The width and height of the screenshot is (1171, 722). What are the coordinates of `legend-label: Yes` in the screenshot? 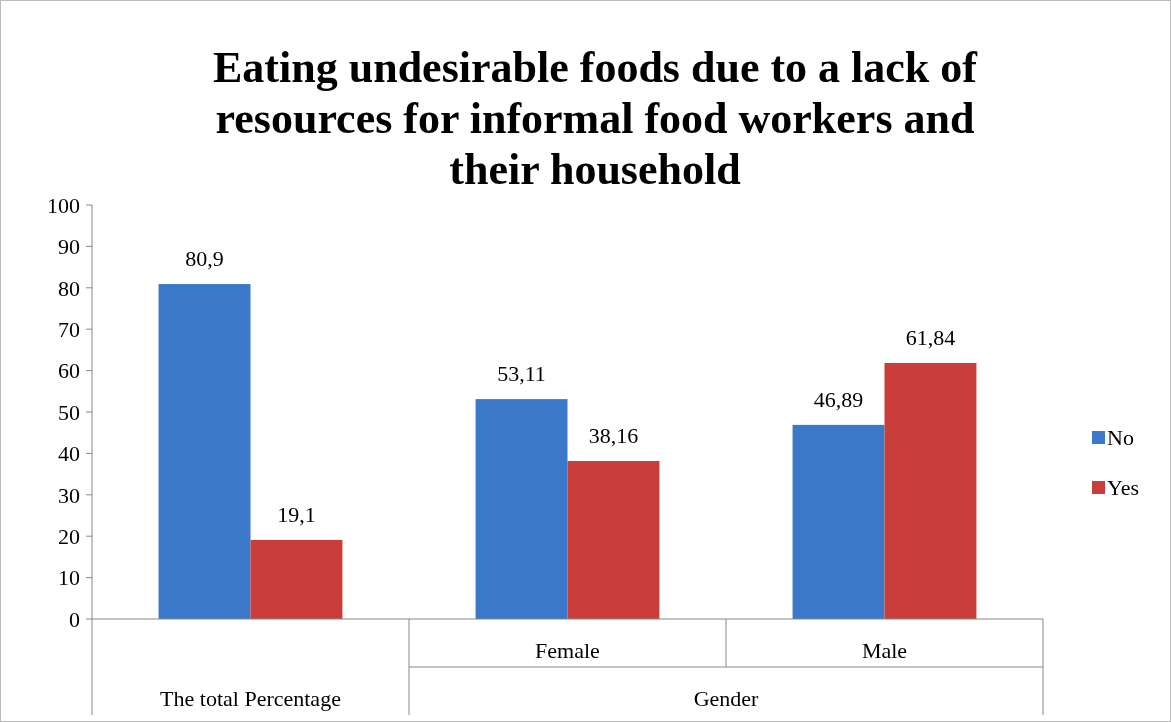 It's located at (1123, 487).